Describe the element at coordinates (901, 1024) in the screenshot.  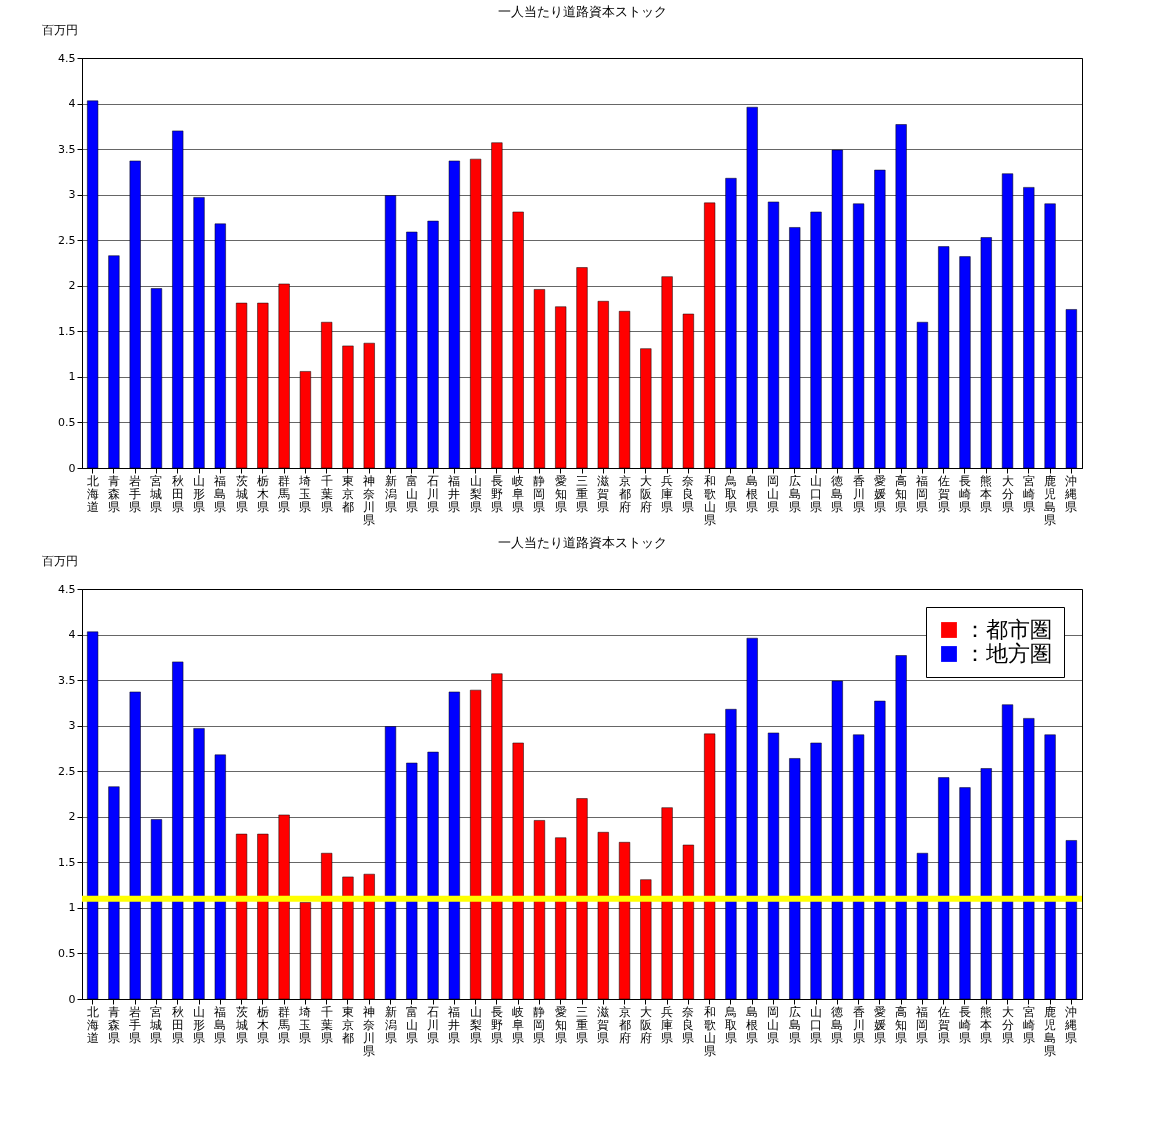
I see `x-tick-label: 高知県` at that location.